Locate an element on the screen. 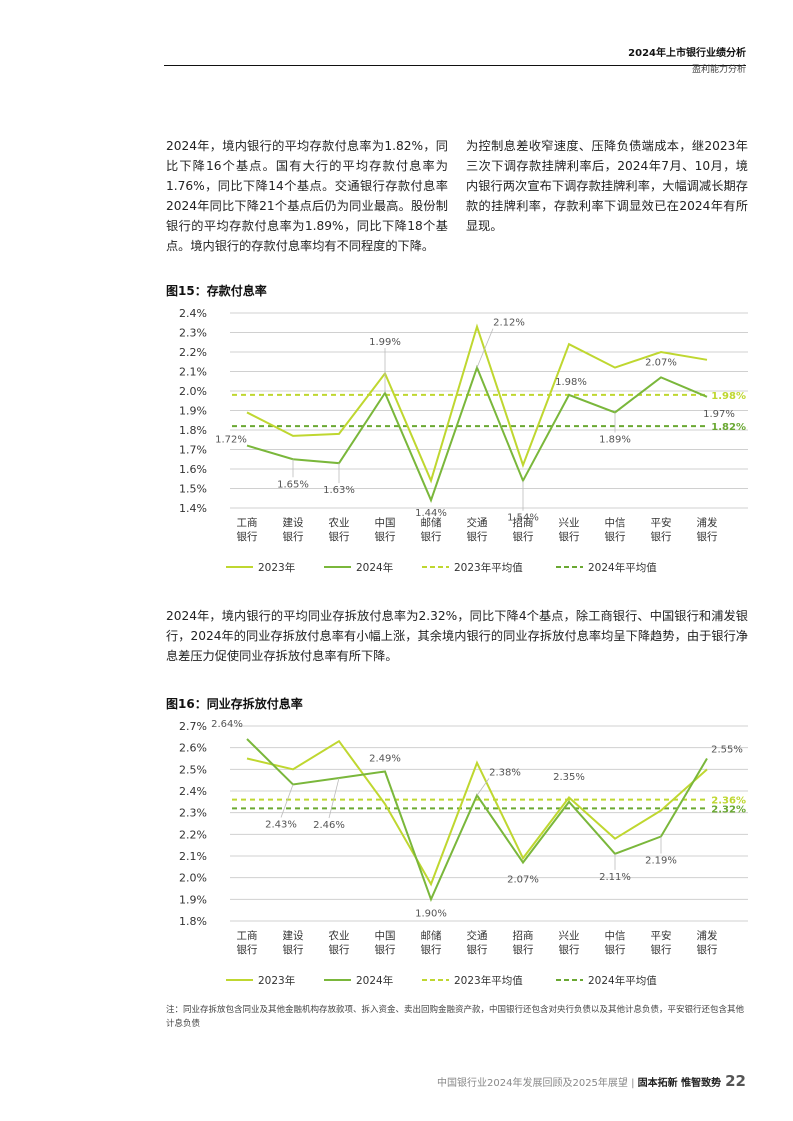  data-label: 2.49% is located at coordinates (385, 759).